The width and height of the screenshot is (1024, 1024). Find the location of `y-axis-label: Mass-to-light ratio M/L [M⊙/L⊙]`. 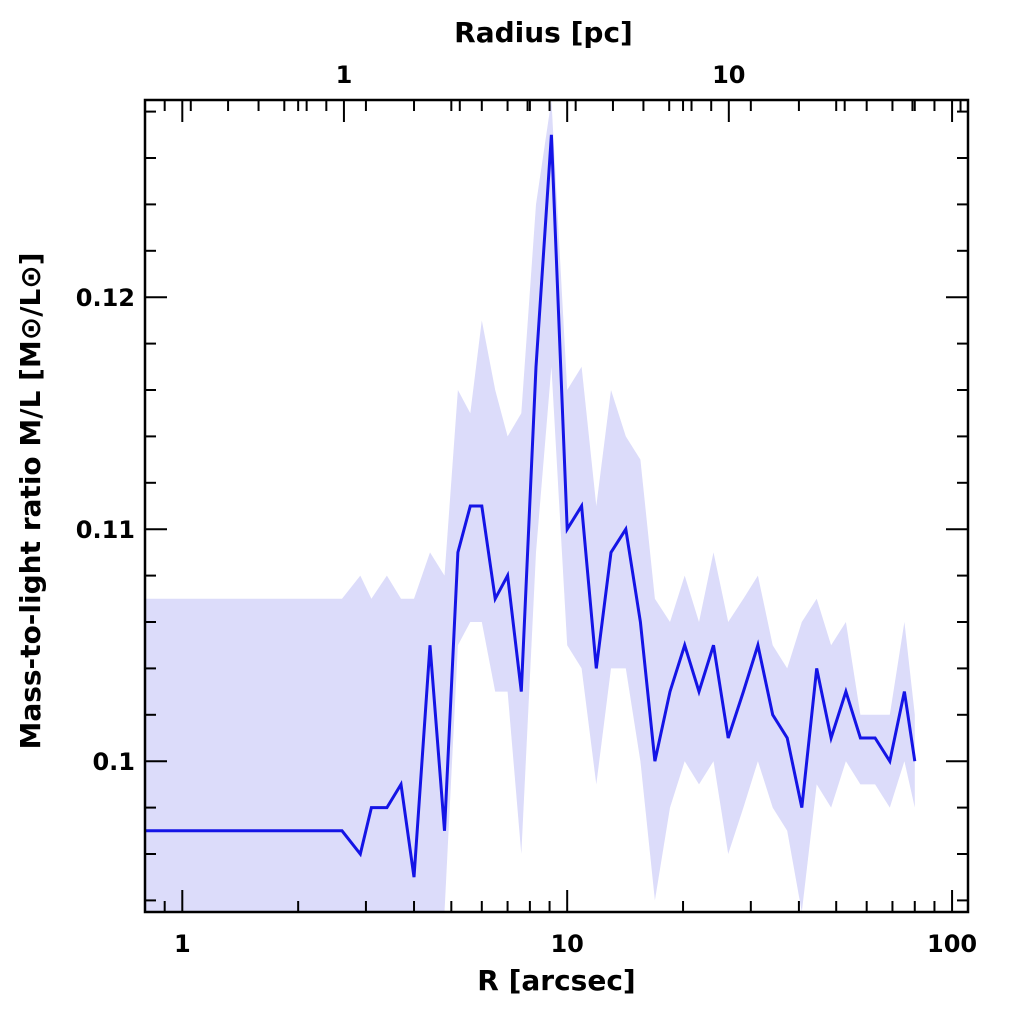

y-axis-label: Mass-to-light ratio M/L [M⊙/L⊙] is located at coordinates (30, 500).